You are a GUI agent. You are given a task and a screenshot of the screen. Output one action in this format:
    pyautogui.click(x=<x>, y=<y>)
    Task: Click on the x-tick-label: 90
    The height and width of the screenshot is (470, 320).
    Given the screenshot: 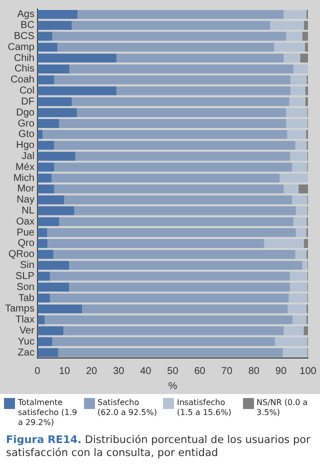 What is the action you would take?
    pyautogui.click(x=281, y=371)
    